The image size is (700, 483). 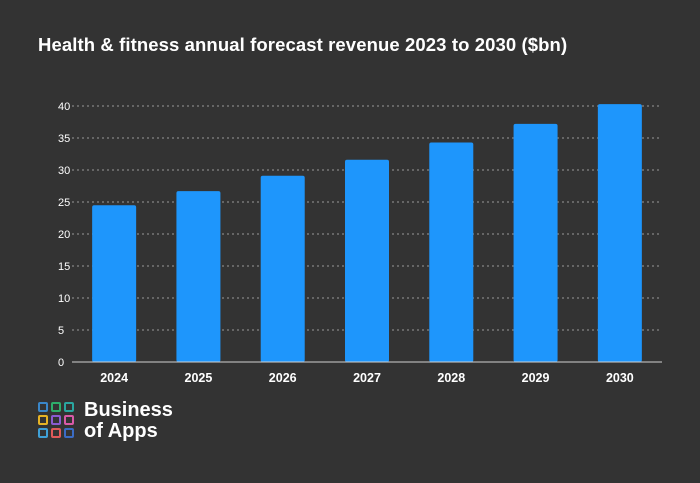 I want to click on y-tick-label: 35, so click(x=64, y=139).